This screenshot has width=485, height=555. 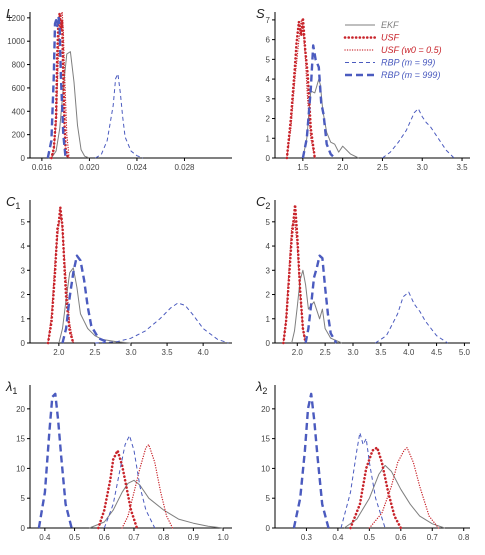 What do you see at coordinates (131, 352) in the screenshot?
I see `panel-c1-xtick-label: 3.0` at bounding box center [131, 352].